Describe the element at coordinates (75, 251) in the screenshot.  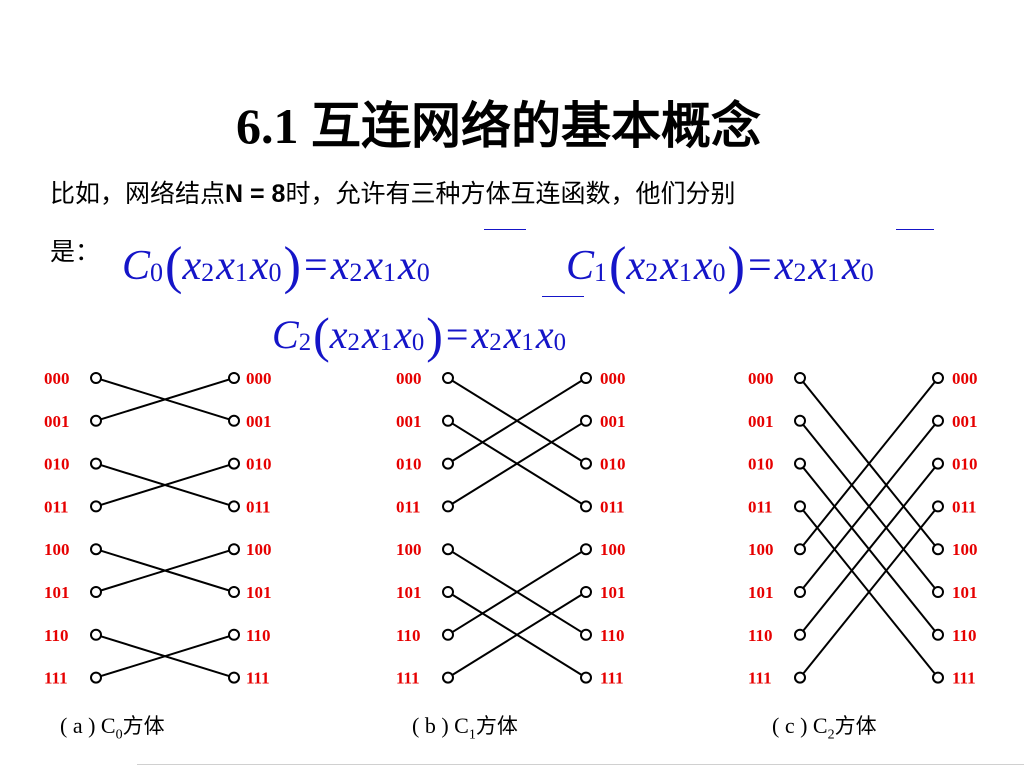
I see `intro-text-line2: 是：` at that location.